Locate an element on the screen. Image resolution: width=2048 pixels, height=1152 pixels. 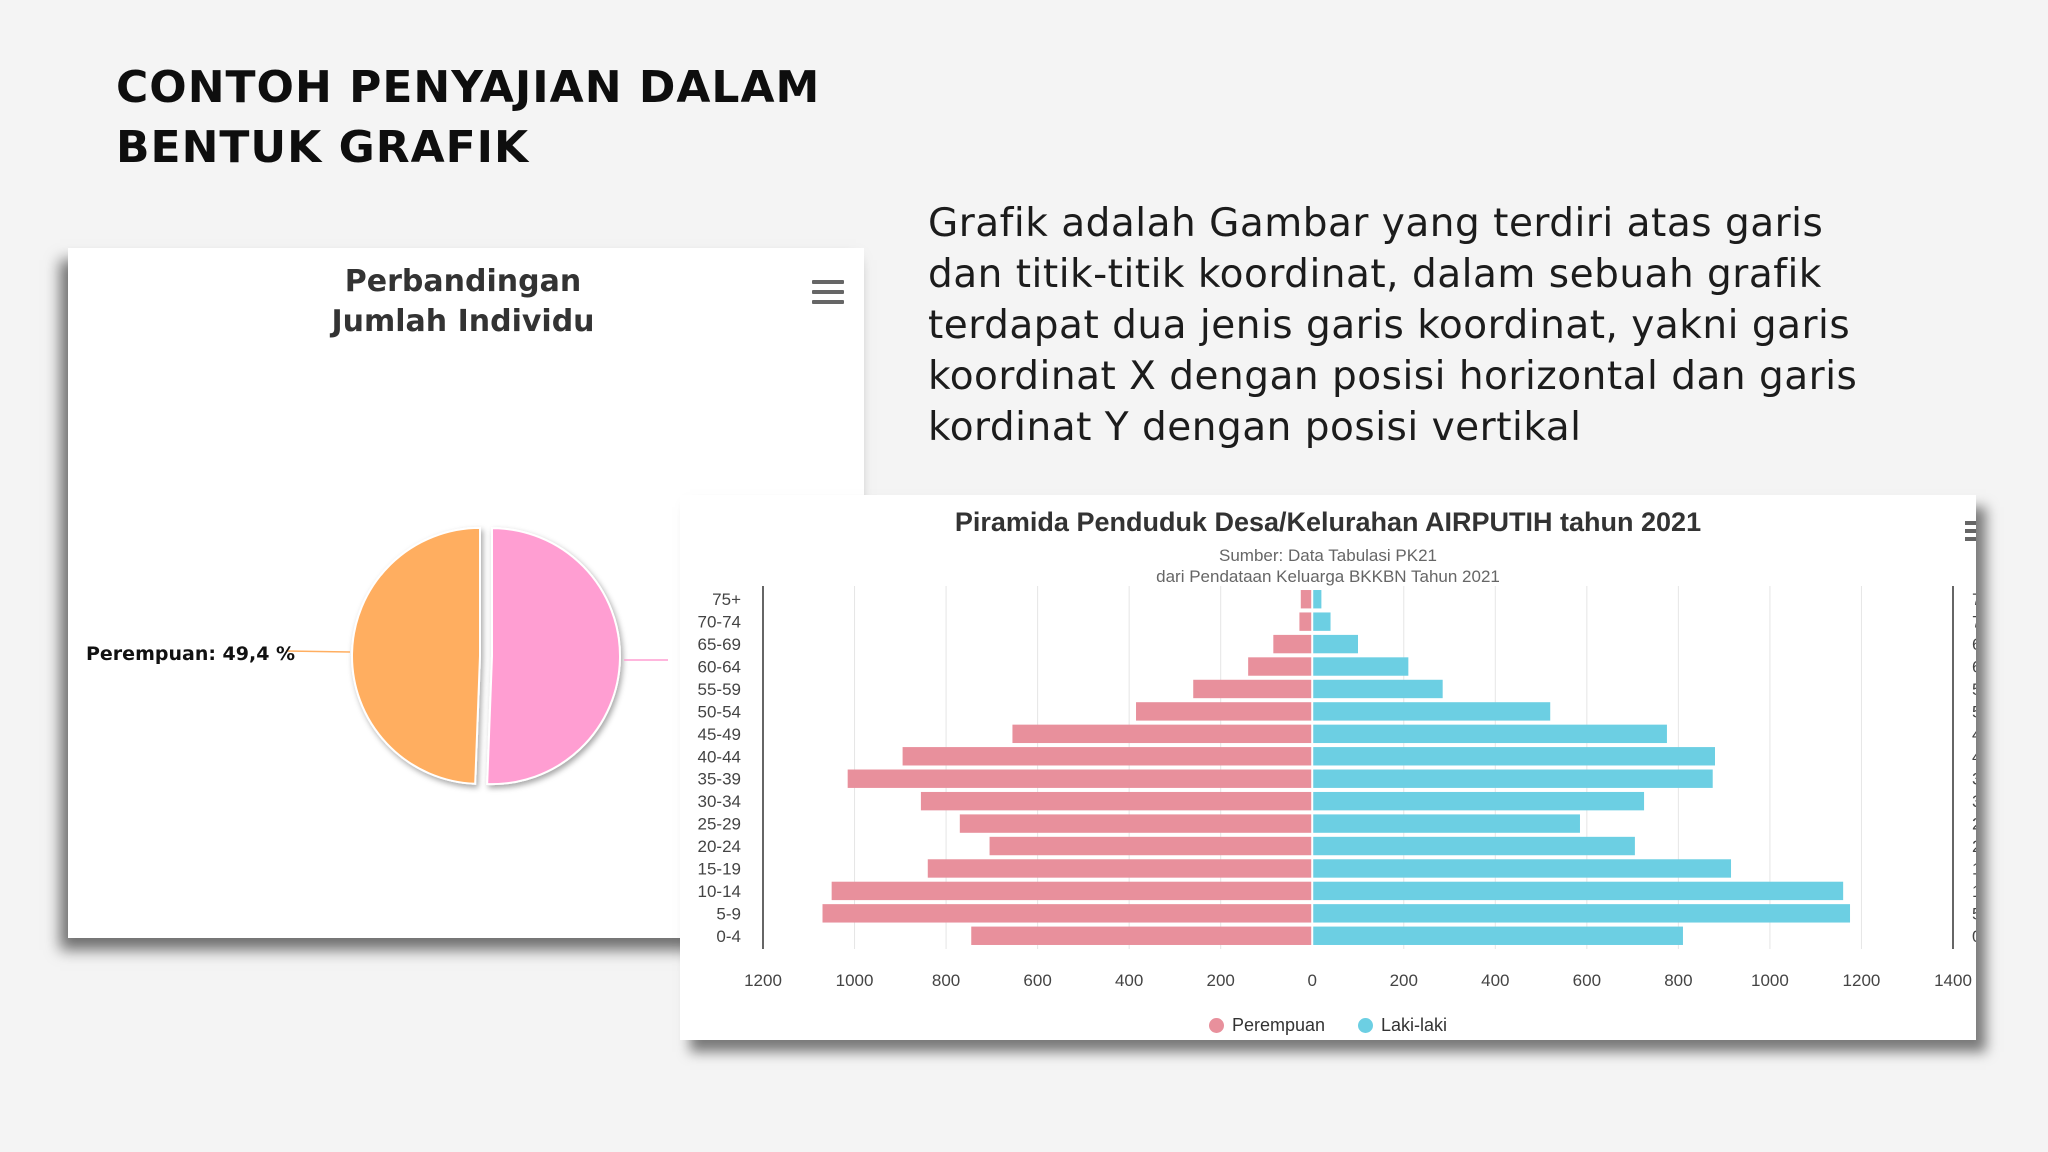
y-tick-label: 70-74 is located at coordinates (719, 622).